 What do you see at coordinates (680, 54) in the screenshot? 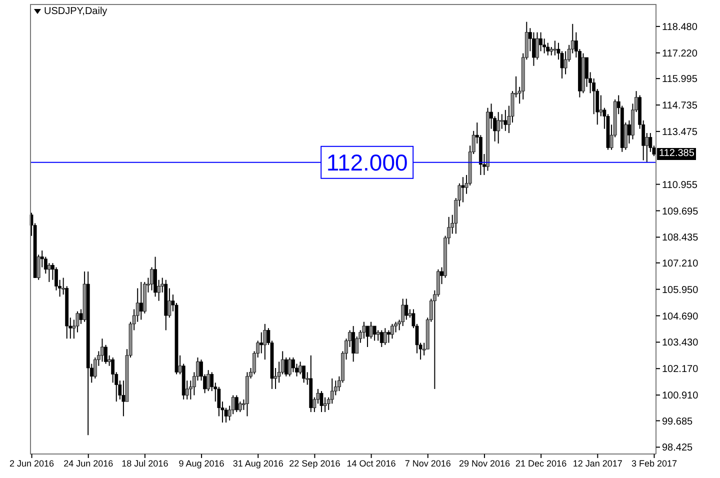
I see `y-tick-label: 117.220` at bounding box center [680, 54].